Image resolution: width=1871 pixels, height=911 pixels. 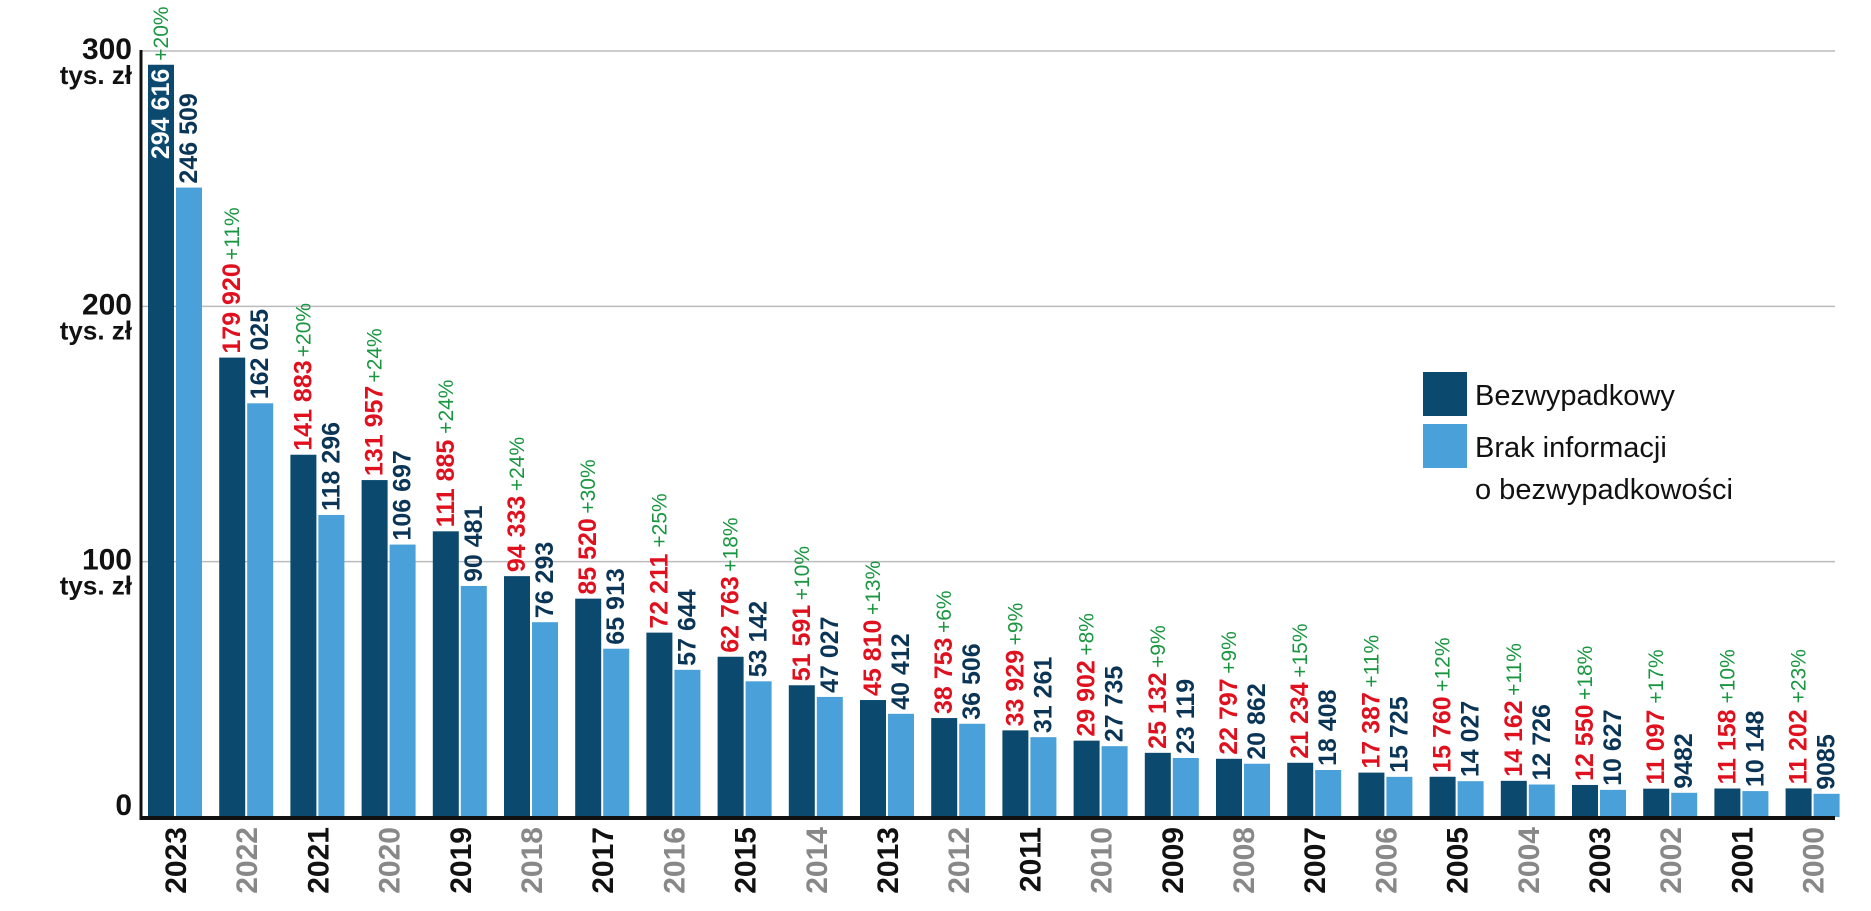 What do you see at coordinates (817, 860) in the screenshot?
I see `x-tick-label: 2014` at bounding box center [817, 860].